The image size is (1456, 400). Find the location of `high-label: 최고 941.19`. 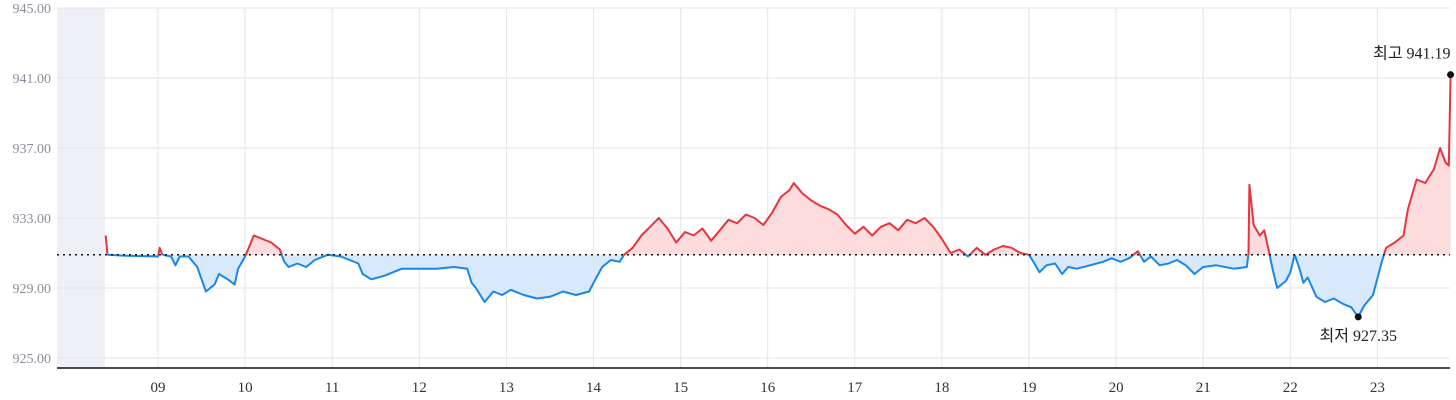

high-label: 최고 941.19 is located at coordinates (1411, 54).